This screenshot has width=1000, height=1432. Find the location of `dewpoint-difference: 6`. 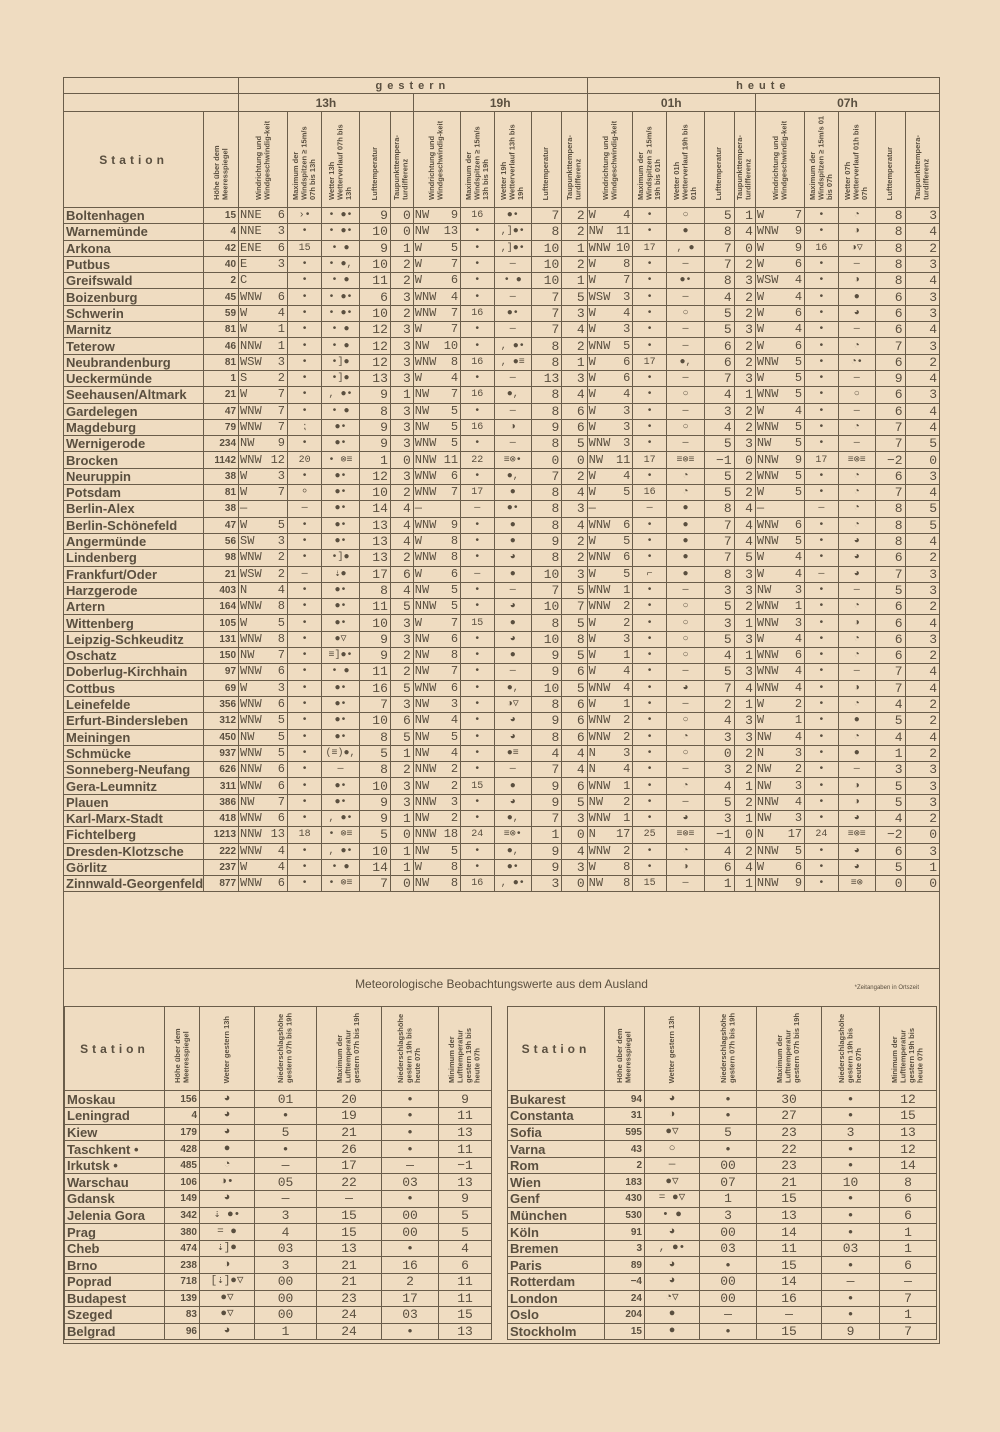

dewpoint-difference: 6 is located at coordinates (574, 786).